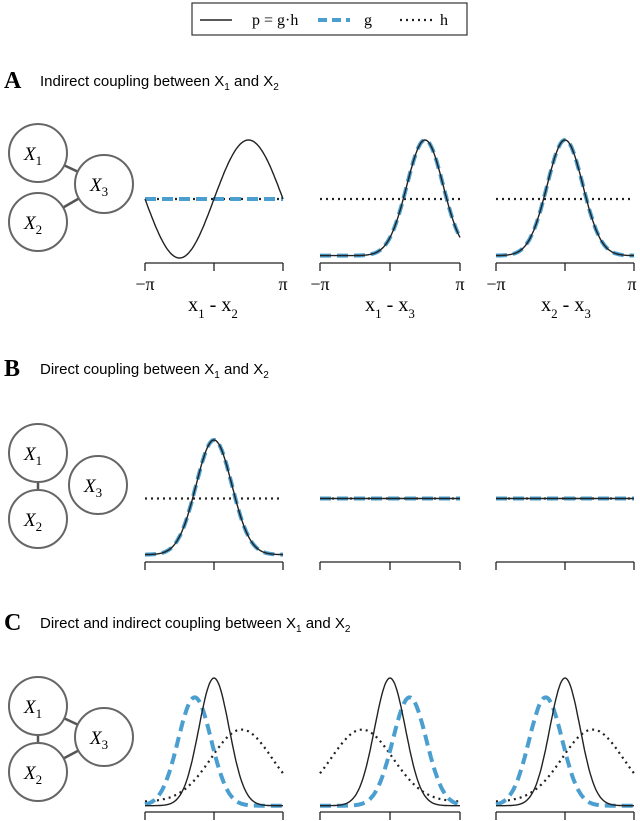 The image size is (640, 821). I want to click on panel-a-header: A Indirect coupling between X1 and X2, so click(141, 81).